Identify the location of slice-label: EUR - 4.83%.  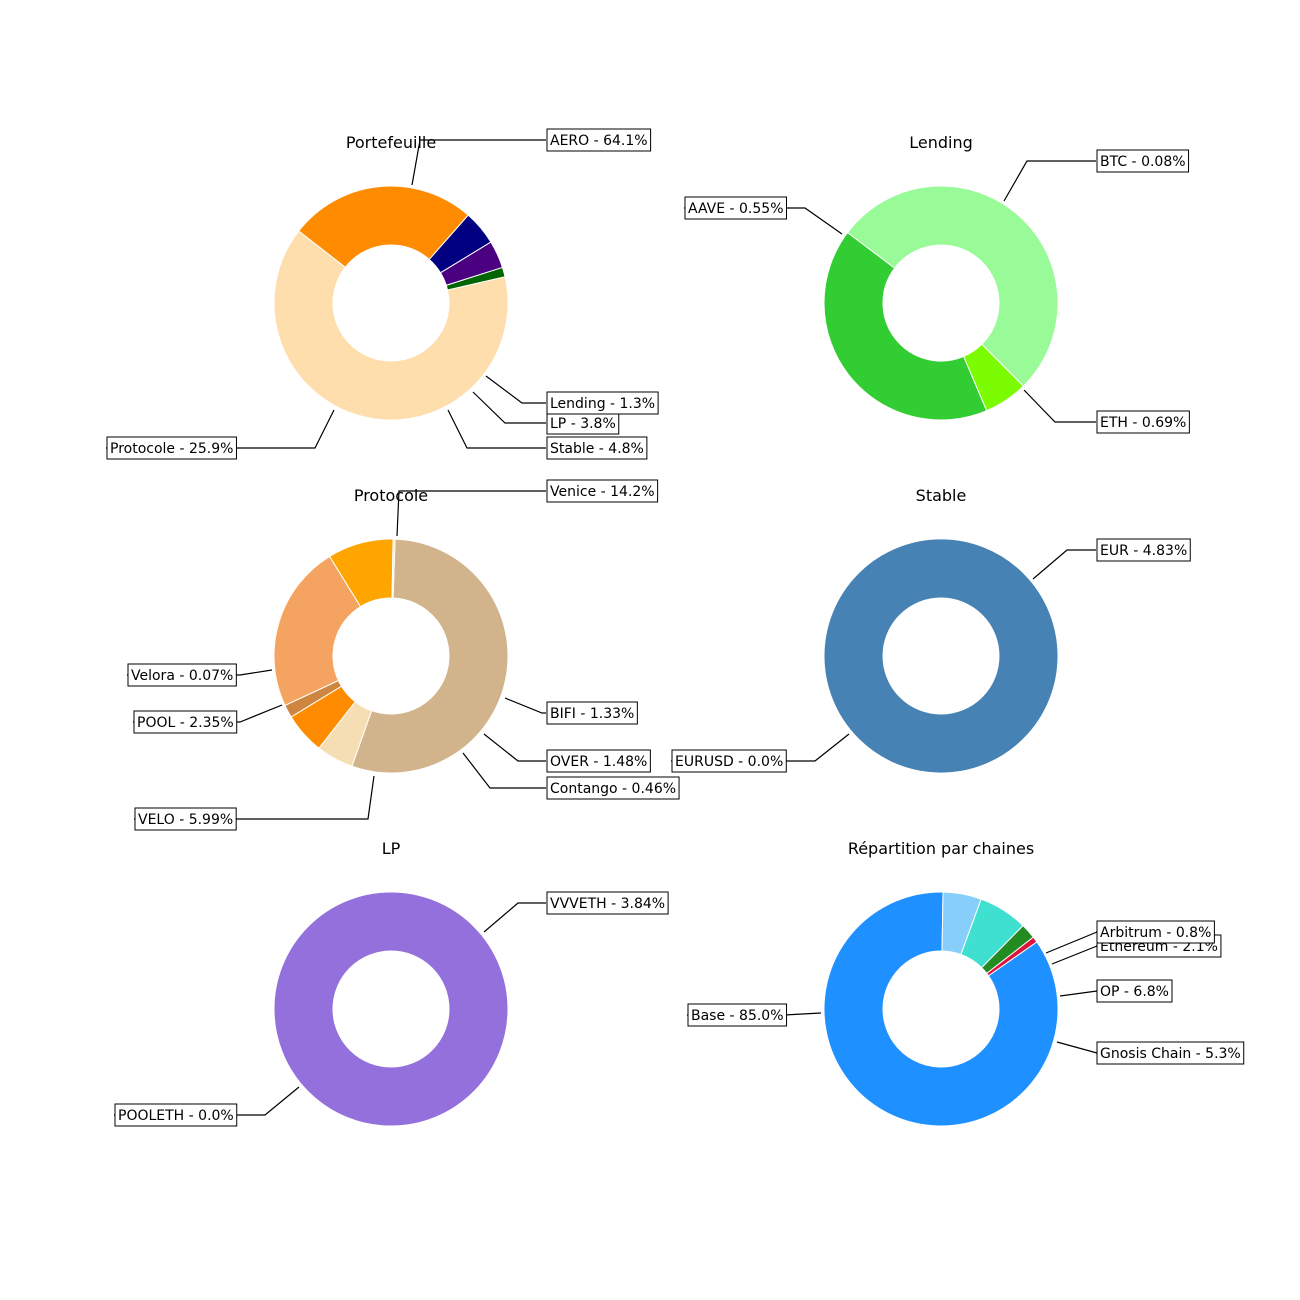
(1143, 551).